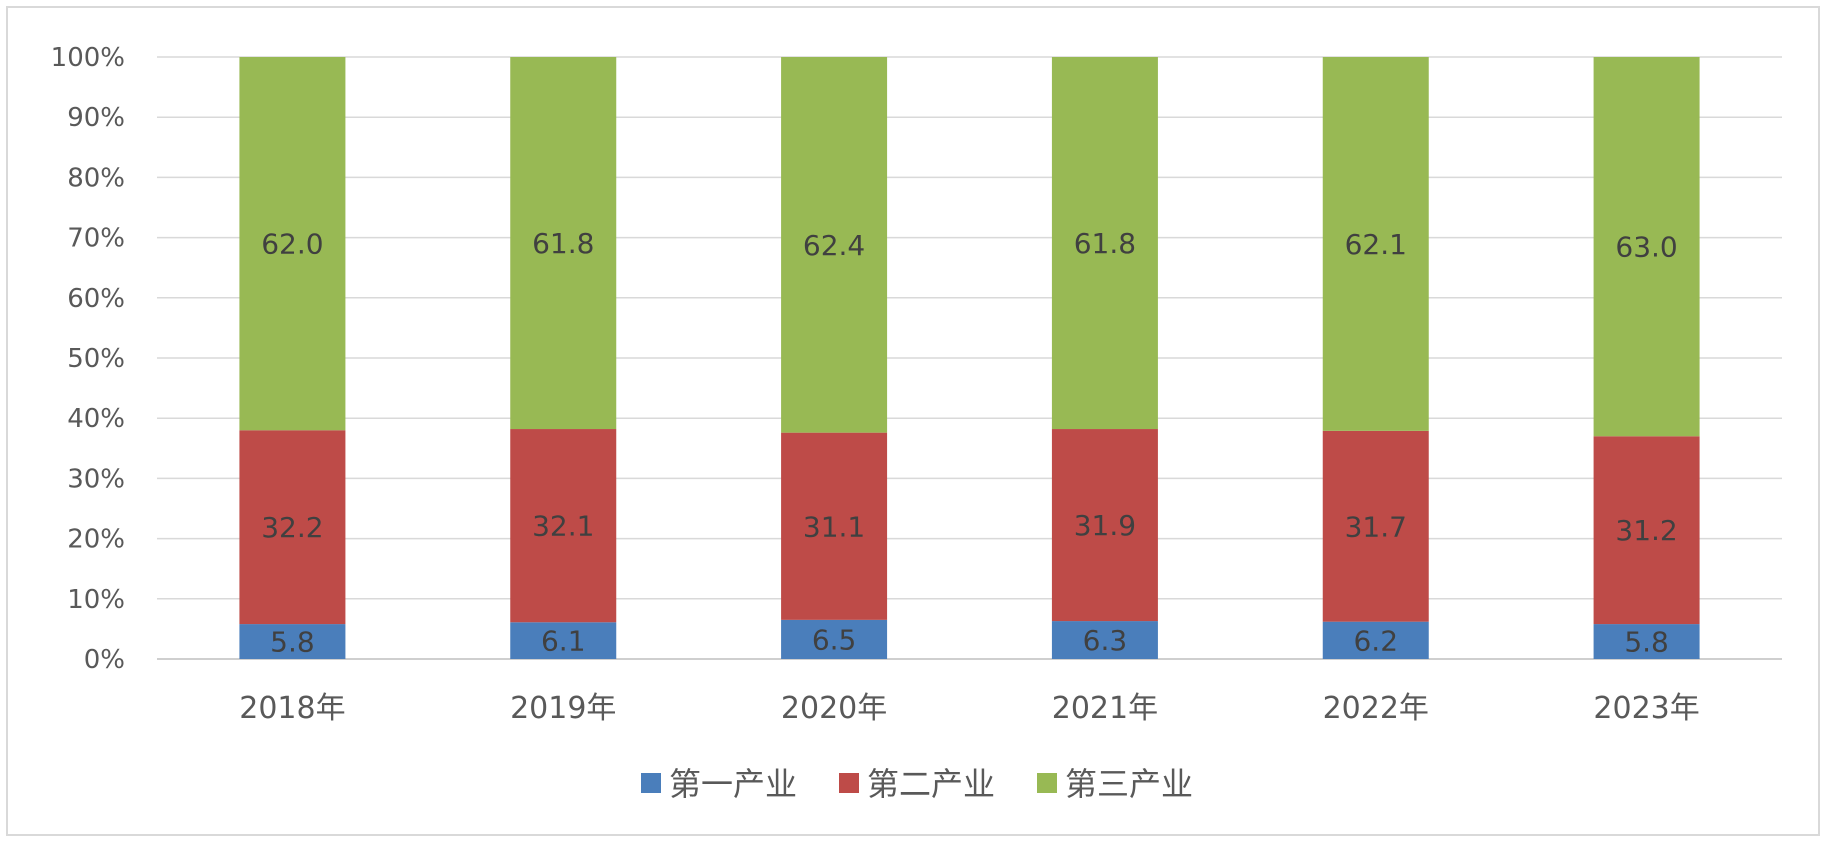 This screenshot has width=1828, height=843. I want to click on y-tick-label: 100%, so click(88, 58).